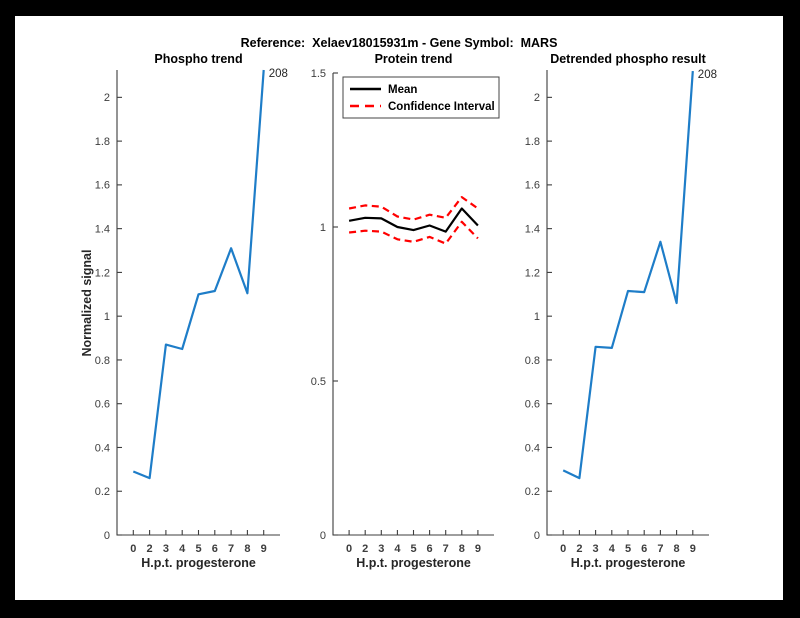 Image resolution: width=800 pixels, height=618 pixels. I want to click on y-tick-label: 1.5, so click(318, 74).